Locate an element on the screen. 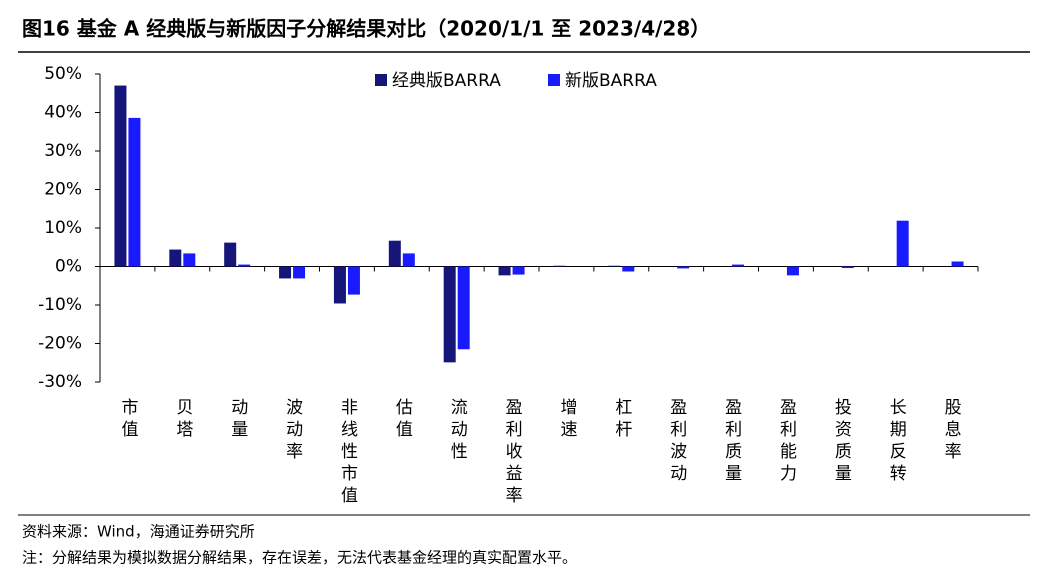 The width and height of the screenshot is (1044, 574). source-note: 资料来源：Wind，海通证券研究所 is located at coordinates (138, 532).